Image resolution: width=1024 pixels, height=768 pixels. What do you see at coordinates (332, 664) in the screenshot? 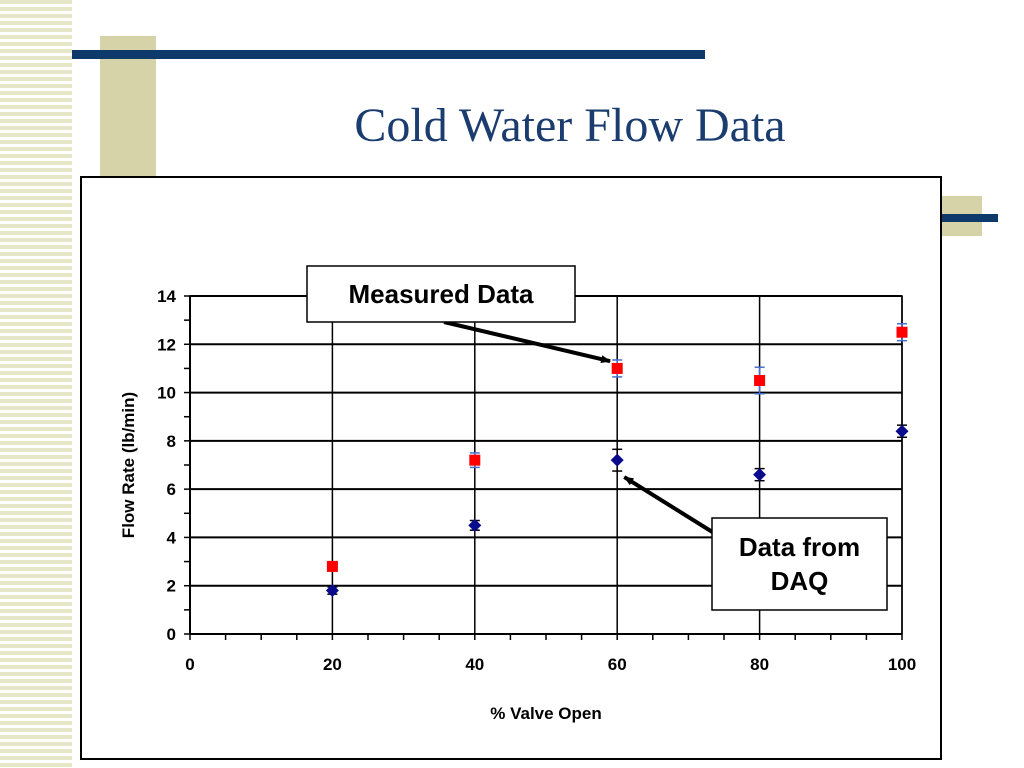
I see `x-tick-label: 20` at bounding box center [332, 664].